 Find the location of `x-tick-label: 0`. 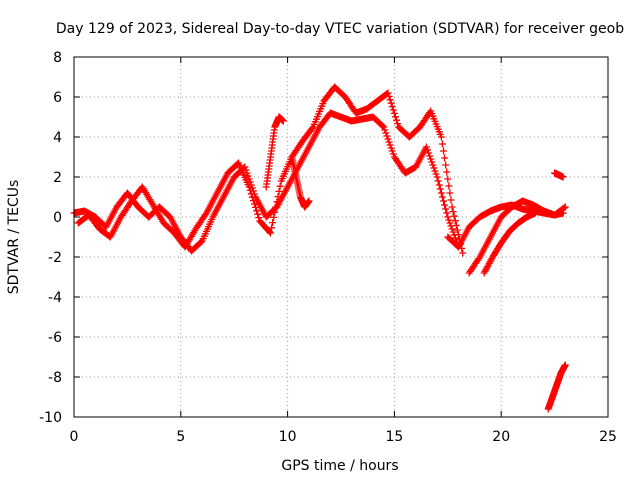

x-tick-label: 0 is located at coordinates (74, 437).